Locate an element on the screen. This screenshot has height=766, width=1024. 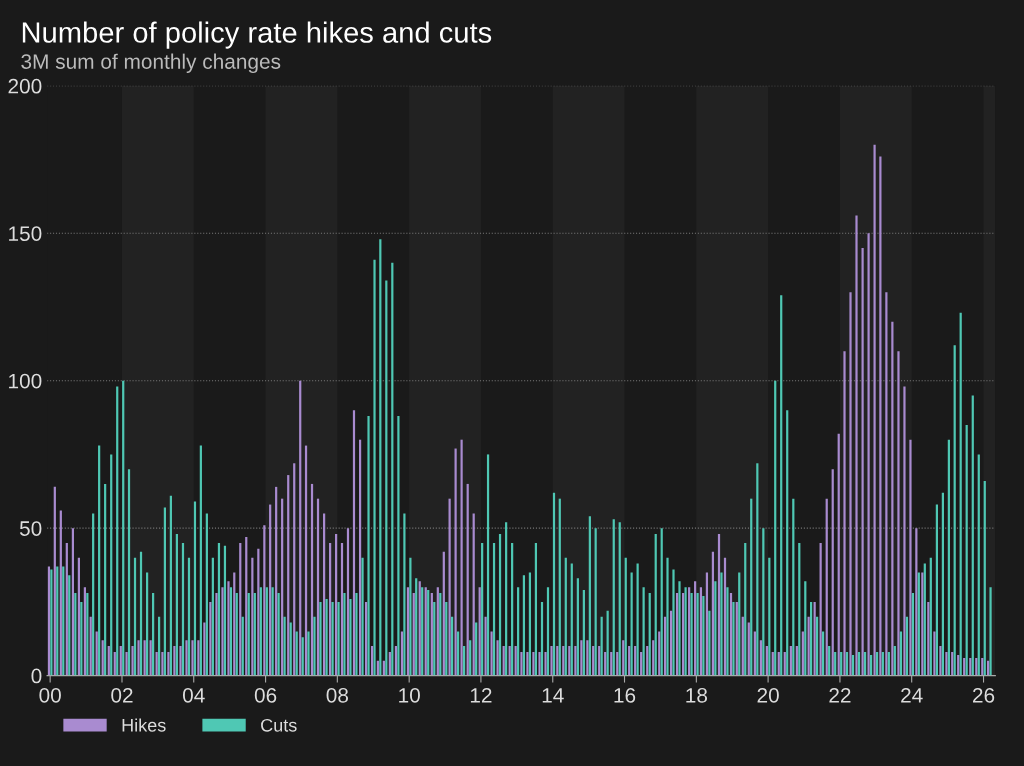
x-tick-label: 06 is located at coordinates (265, 695).